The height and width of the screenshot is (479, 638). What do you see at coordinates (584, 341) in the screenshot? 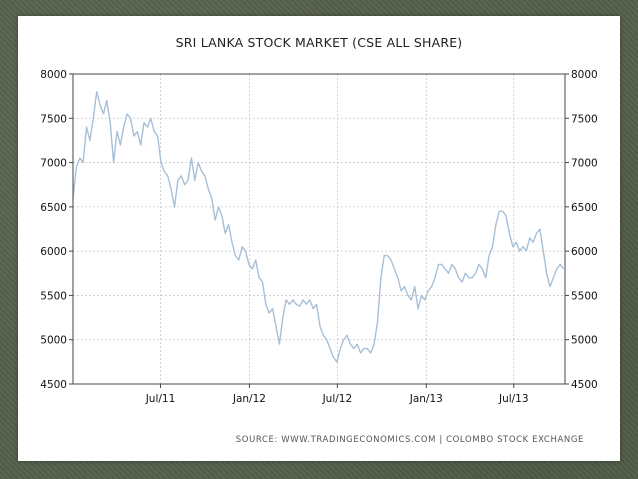
I see `y-tick-label-right: 5000` at bounding box center [584, 341].